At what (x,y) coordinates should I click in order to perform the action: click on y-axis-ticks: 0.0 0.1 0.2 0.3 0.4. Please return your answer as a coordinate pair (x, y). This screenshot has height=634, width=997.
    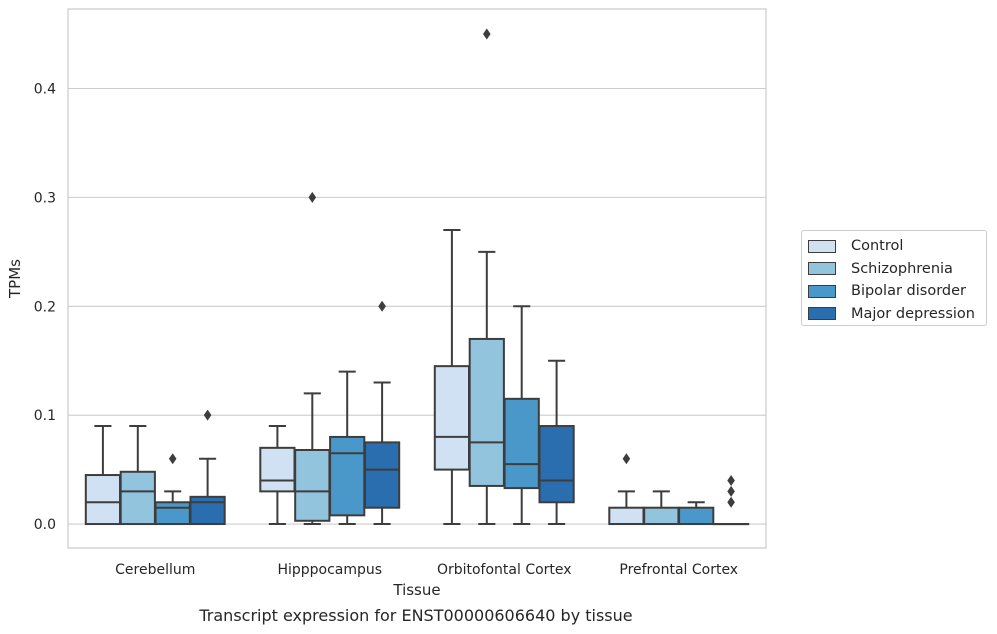
    Looking at the image, I should click on (45, 307).